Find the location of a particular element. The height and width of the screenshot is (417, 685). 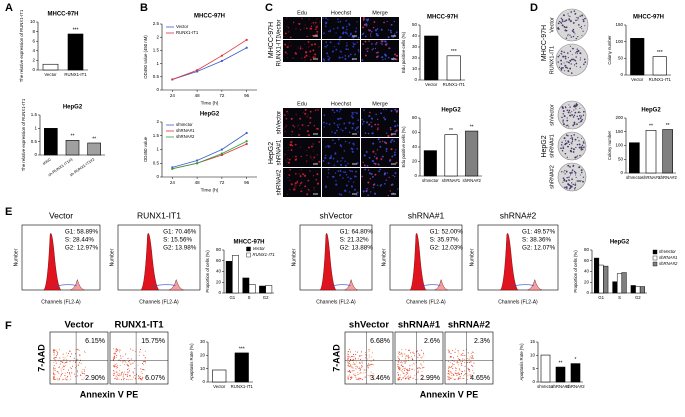

legend-swatch is located at coordinates (655, 264).